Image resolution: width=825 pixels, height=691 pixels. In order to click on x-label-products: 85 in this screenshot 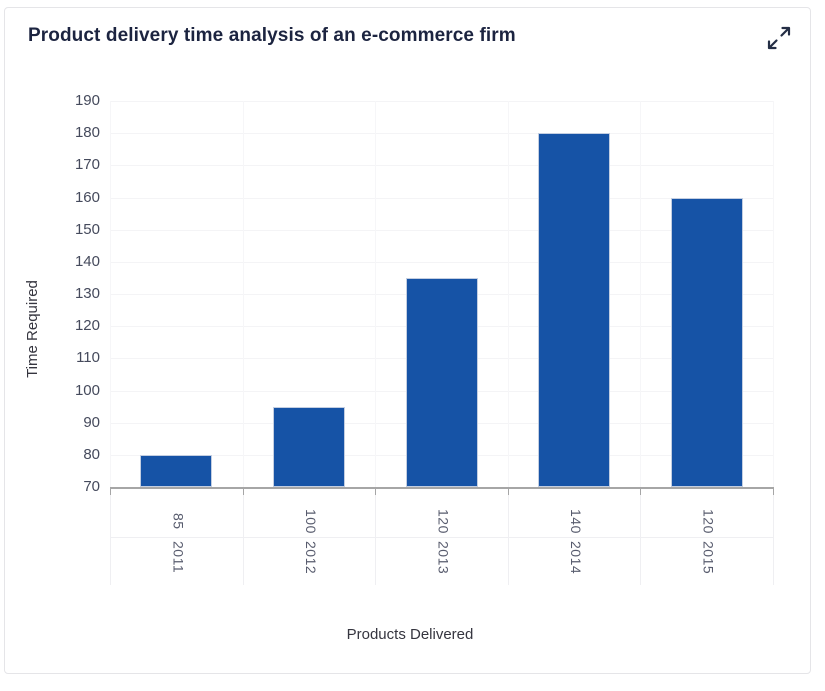, I will do `click(178, 521)`.